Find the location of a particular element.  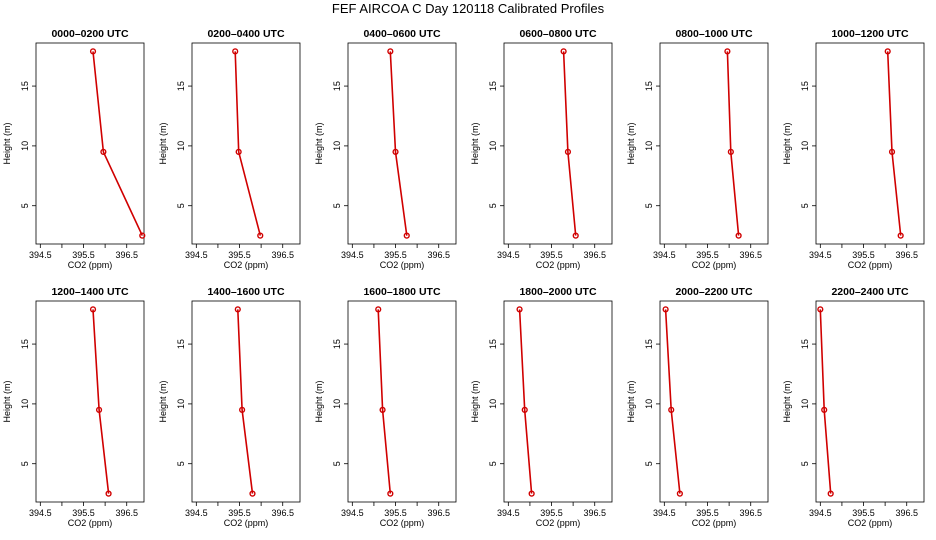

panel-title: 1000–1200 UTC is located at coordinates (869, 34).